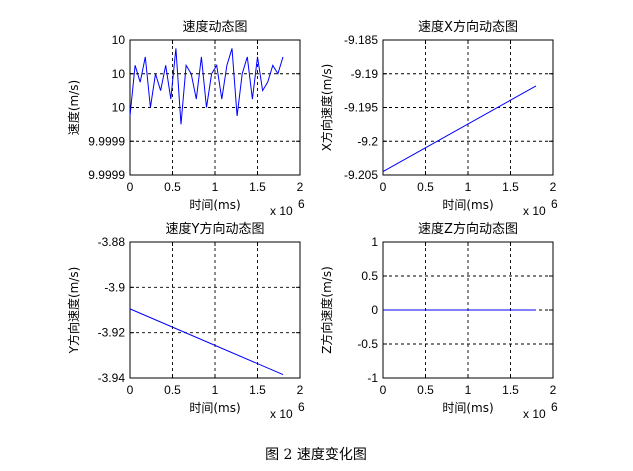 The image size is (633, 471). Describe the element at coordinates (215, 229) in the screenshot. I see `chart-title: 速度Y方向动态图` at that location.